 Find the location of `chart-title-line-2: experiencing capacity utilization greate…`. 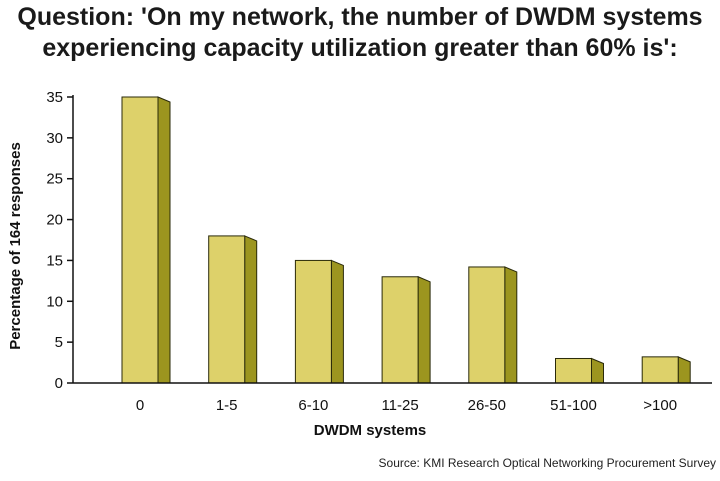

chart-title-line-2: experiencing capacity utilization greate… is located at coordinates (360, 48).